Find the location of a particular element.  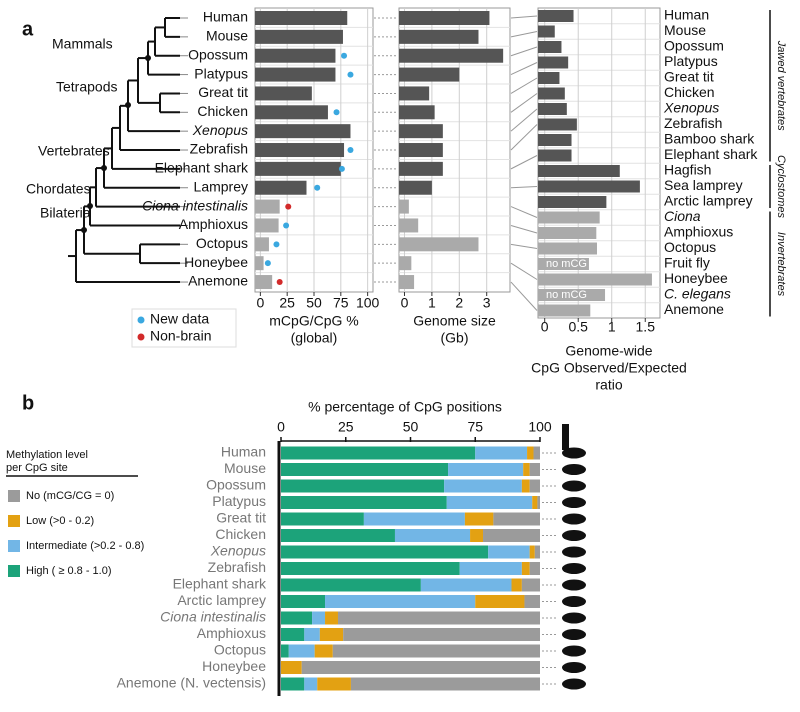

x-tick-label: 100 is located at coordinates (368, 303).